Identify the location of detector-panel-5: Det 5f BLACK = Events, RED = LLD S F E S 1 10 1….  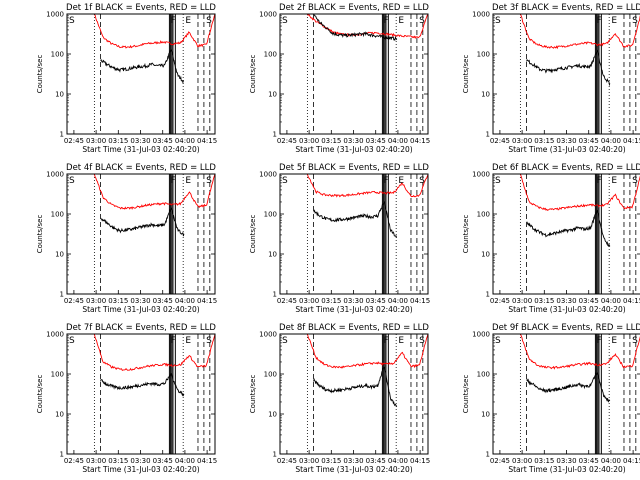
(339, 238).